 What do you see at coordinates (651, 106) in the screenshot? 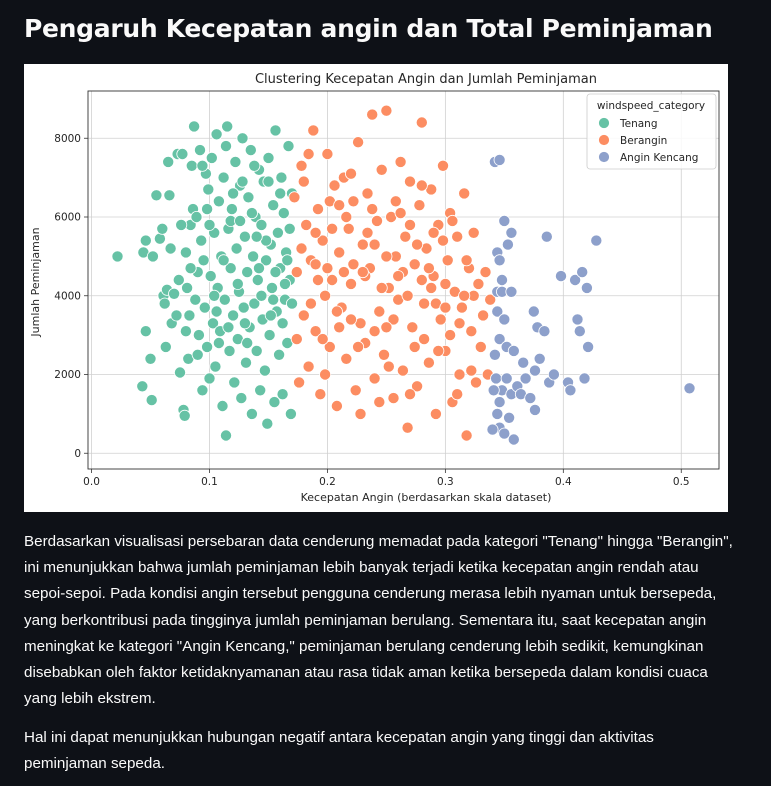
I see `legend-title: windspeed_category` at bounding box center [651, 106].